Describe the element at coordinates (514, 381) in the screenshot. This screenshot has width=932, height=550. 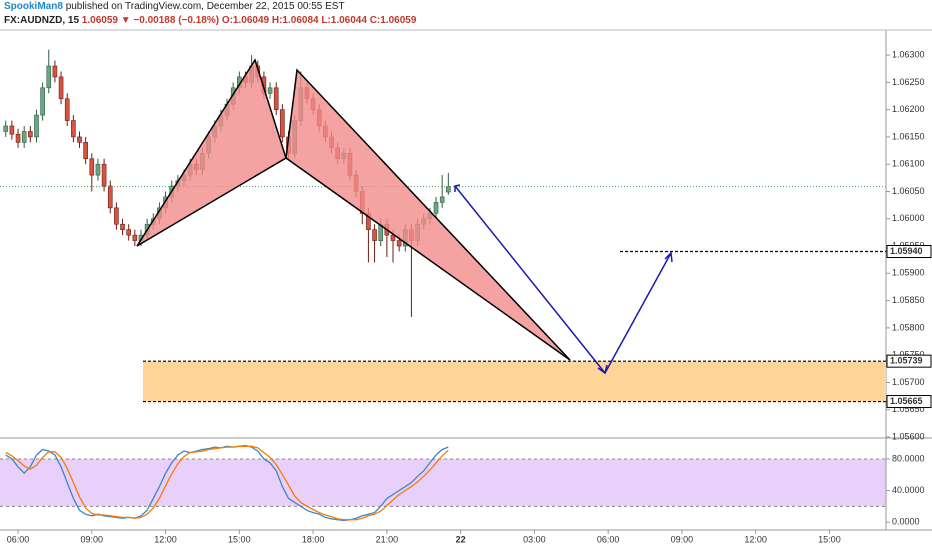
I see `demand-zone` at that location.